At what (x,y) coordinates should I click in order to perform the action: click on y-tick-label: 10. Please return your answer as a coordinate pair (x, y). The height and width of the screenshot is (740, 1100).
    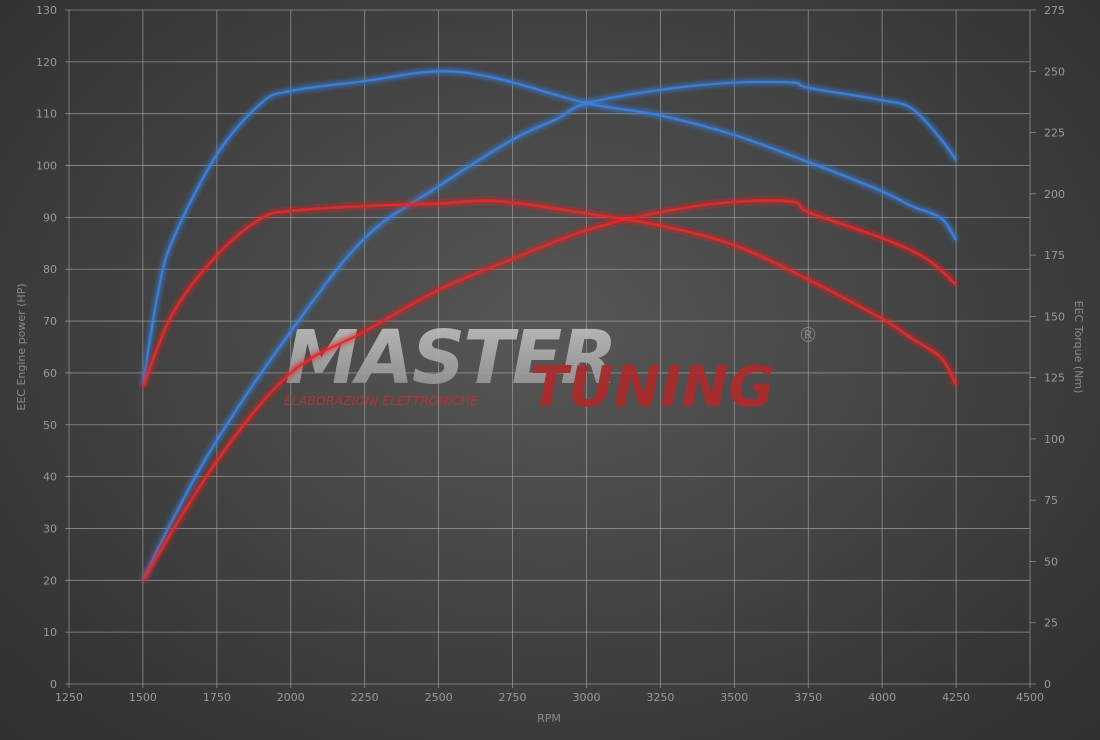
    Looking at the image, I should click on (50, 632).